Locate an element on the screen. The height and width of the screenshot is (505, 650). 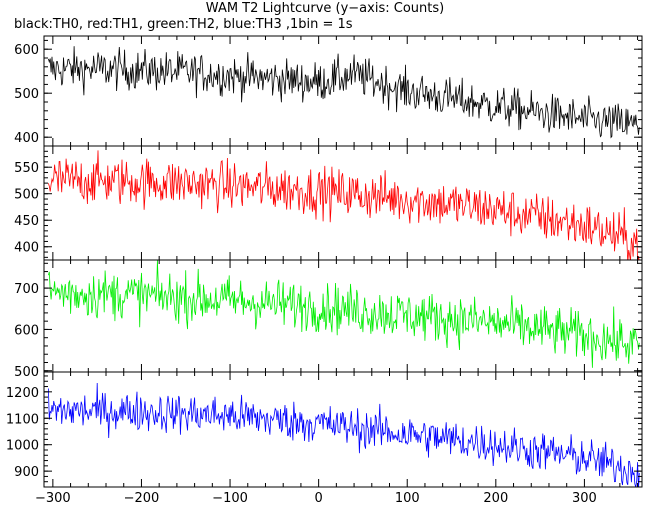
y-tick-label: 700 is located at coordinates (26, 289).